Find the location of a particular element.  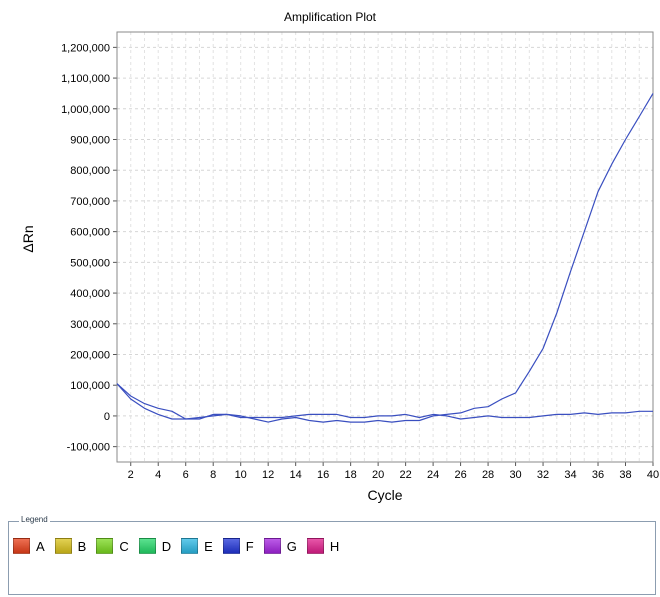

y-tick-label: 1,000,000 is located at coordinates (85, 110).